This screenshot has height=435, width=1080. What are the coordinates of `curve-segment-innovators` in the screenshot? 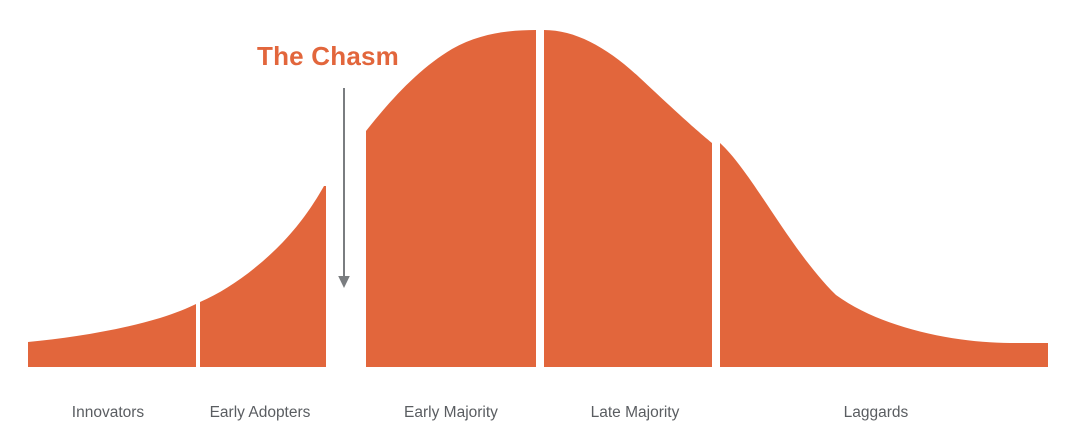 It's located at (112, 335).